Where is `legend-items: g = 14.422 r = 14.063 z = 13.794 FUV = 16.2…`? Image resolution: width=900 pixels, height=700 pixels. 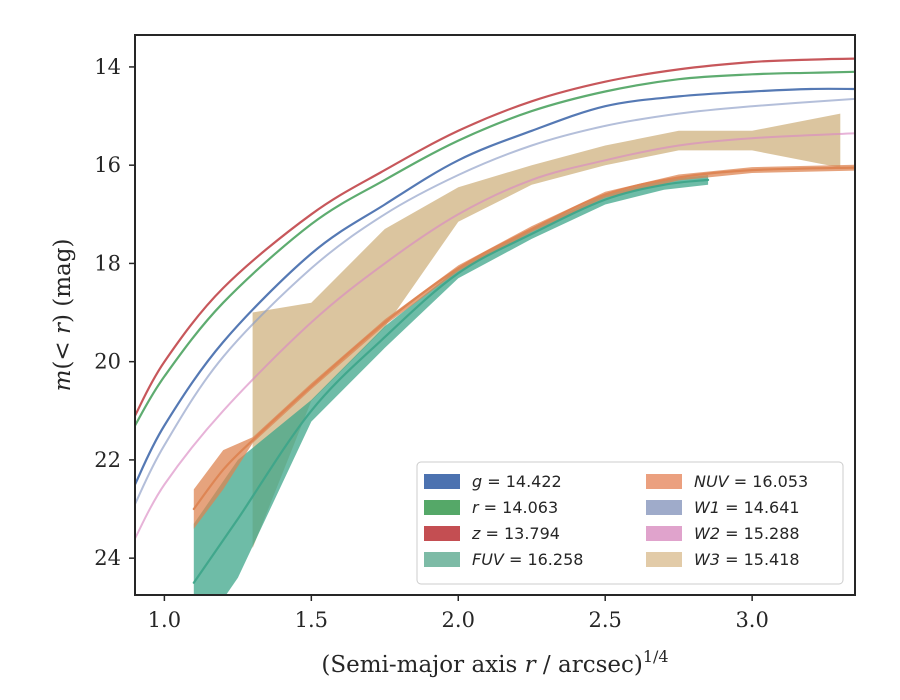
legend-items: g = 14.422 r = 14.063 z = 13.794 FUV = 16.2… is located at coordinates (616, 520).